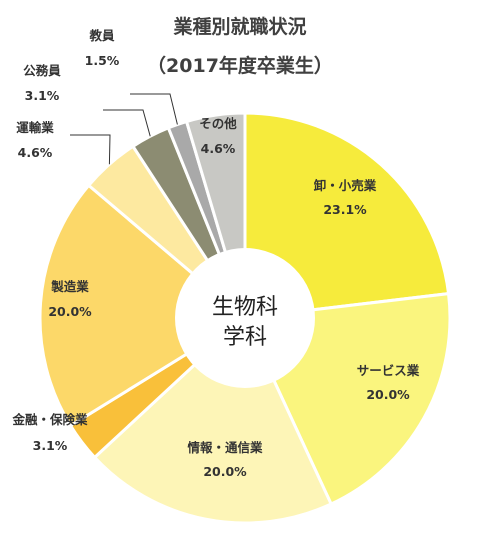 The image size is (480, 549). I want to click on chart-subtitle: （2017年度卒業生）, so click(240, 65).